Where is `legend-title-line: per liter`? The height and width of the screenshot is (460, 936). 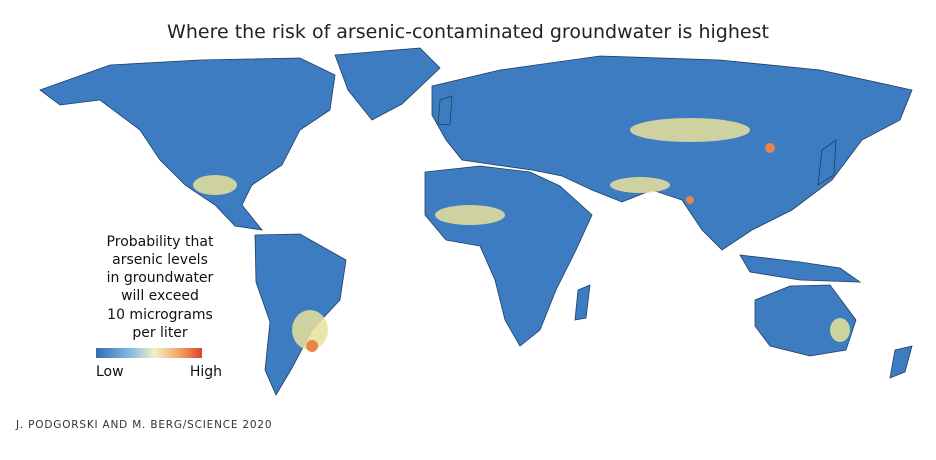
legend-title-line: per liter is located at coordinates (160, 333).